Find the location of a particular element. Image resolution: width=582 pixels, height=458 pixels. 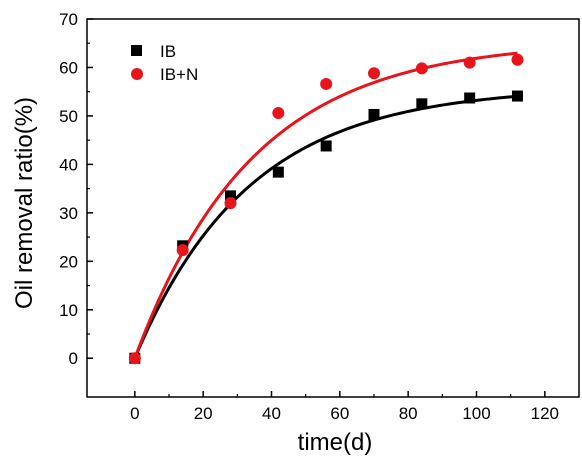

y-tick-label: 10 is located at coordinates (68, 310).